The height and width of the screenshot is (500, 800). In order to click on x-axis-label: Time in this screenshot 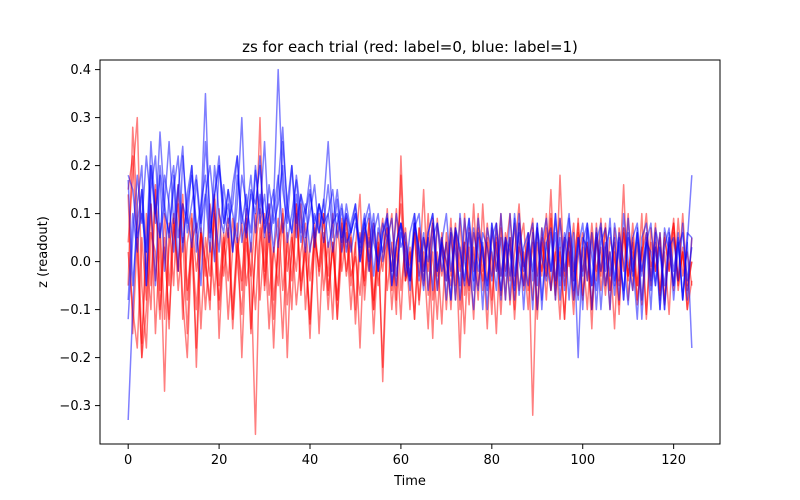, I will do `click(409, 481)`.